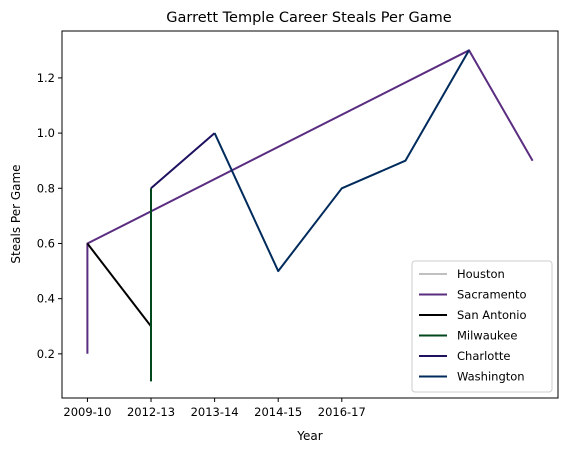  Describe the element at coordinates (49, 216) in the screenshot. I see `y-axis: 0.2 0.4 0.6 0.8 1.0 1.2` at that location.